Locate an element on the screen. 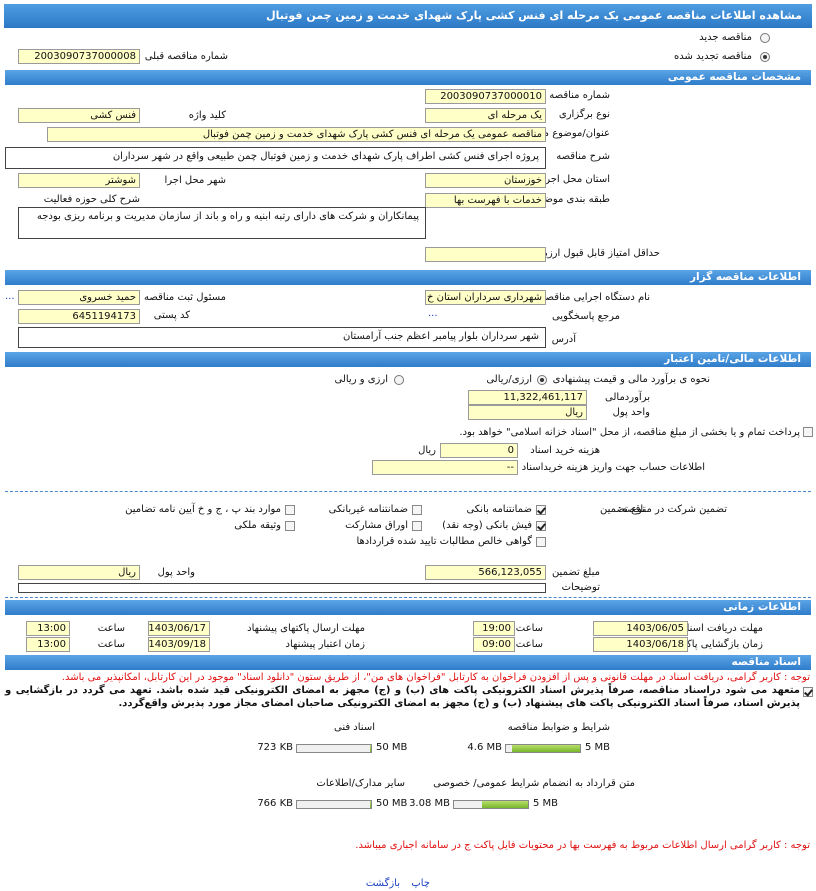  used-label: 723 KB is located at coordinates (275, 747).